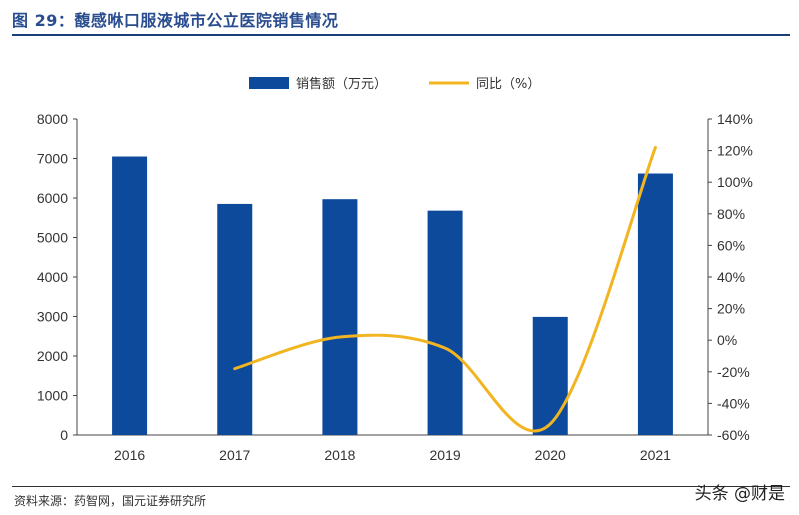  I want to click on y-tick-label-left: 6000, so click(52, 198).